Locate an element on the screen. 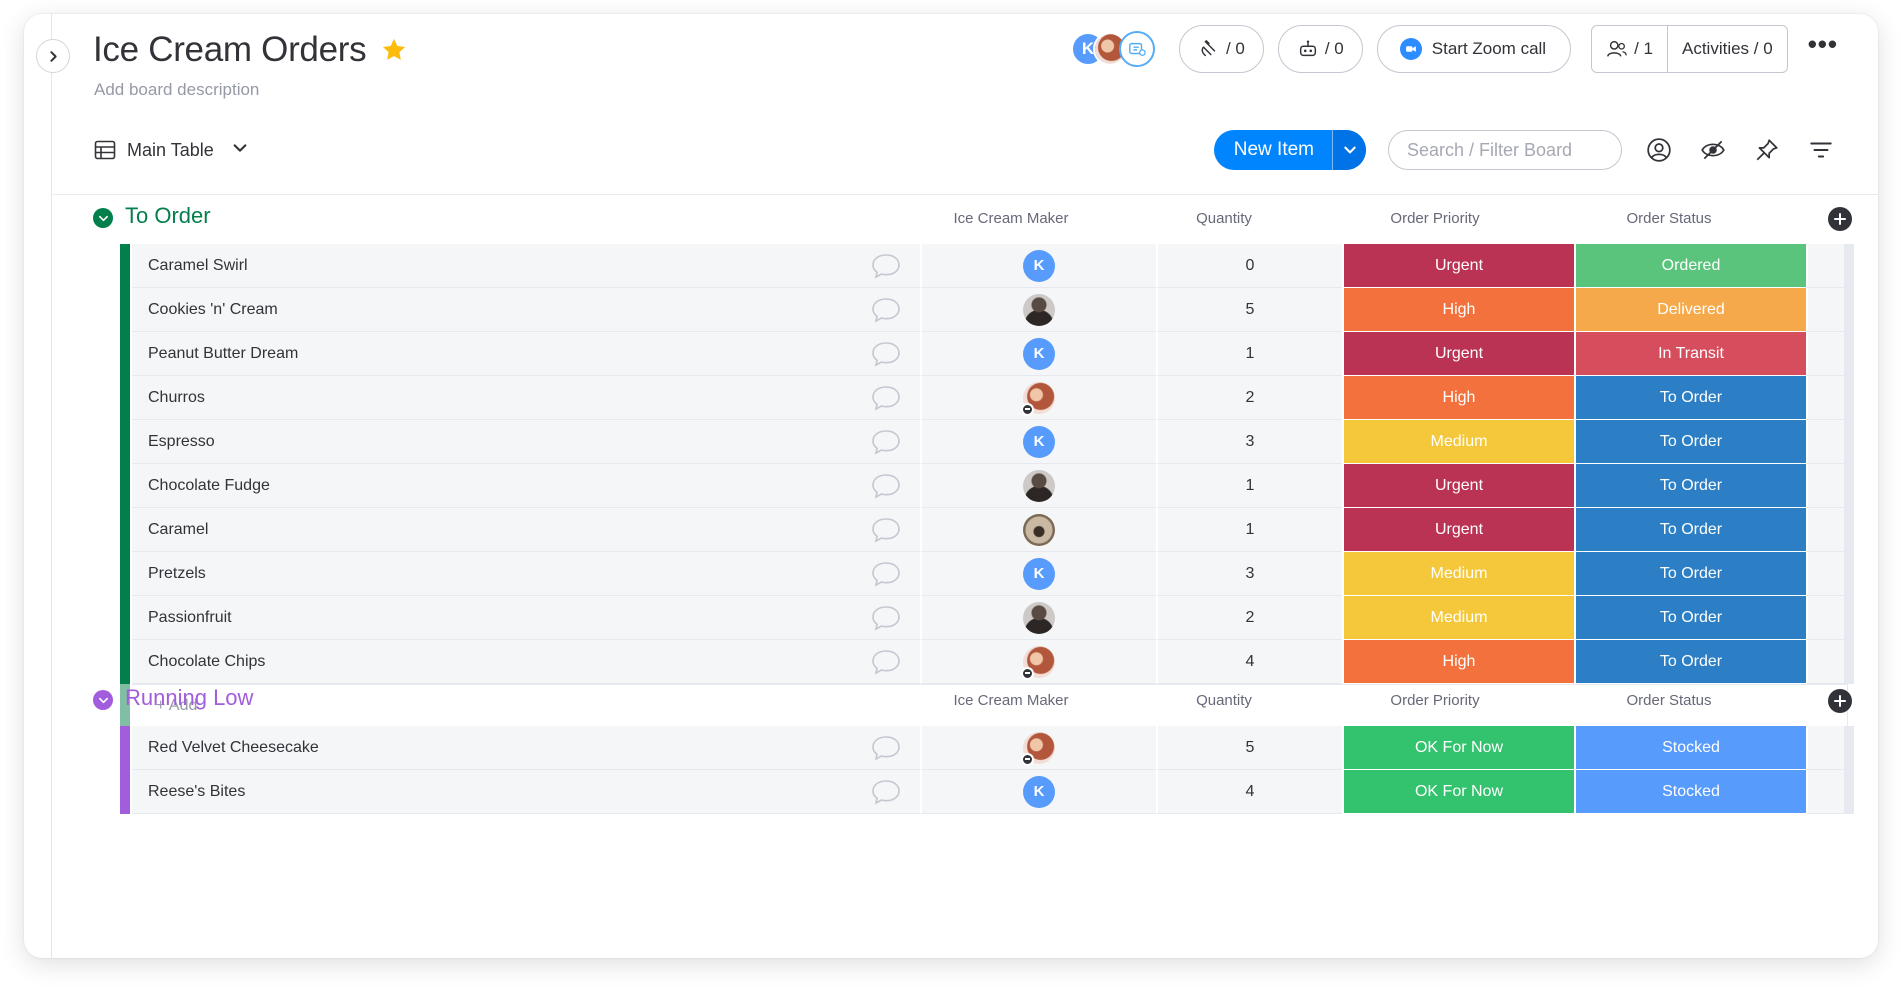 This screenshot has width=1901, height=991. table-row: Red Velvet Cheesecake 5 OK For Now Stocked is located at coordinates (989, 748).